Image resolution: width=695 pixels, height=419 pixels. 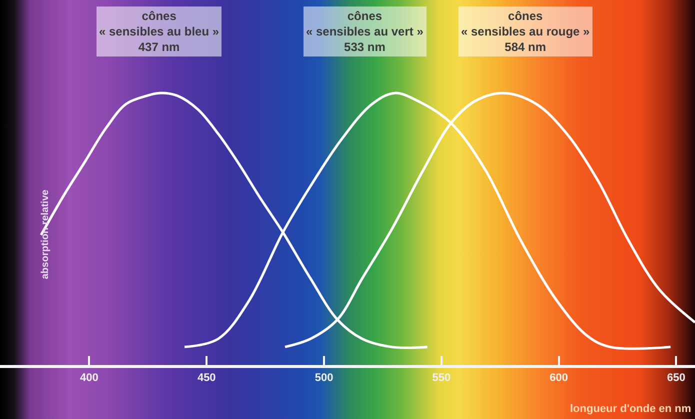 I want to click on x-tick-label: 550, so click(x=441, y=378).